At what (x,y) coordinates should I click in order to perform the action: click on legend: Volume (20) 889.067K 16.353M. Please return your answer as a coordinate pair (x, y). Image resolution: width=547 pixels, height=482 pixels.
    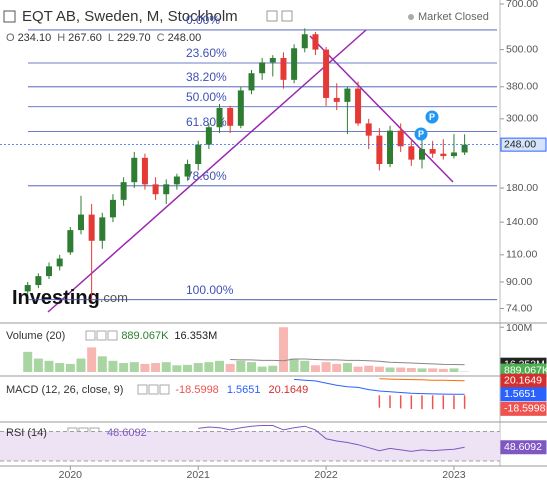
    Looking at the image, I should click on (111, 336).